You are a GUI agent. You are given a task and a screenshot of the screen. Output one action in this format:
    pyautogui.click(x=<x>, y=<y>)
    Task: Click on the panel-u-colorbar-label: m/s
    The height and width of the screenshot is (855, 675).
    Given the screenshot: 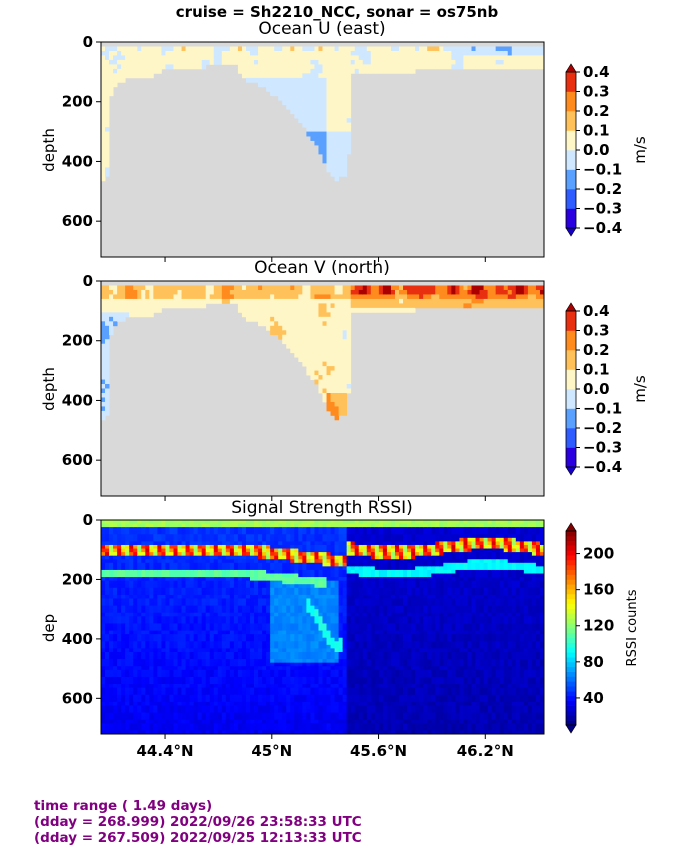 What is the action you would take?
    pyautogui.click(x=640, y=150)
    